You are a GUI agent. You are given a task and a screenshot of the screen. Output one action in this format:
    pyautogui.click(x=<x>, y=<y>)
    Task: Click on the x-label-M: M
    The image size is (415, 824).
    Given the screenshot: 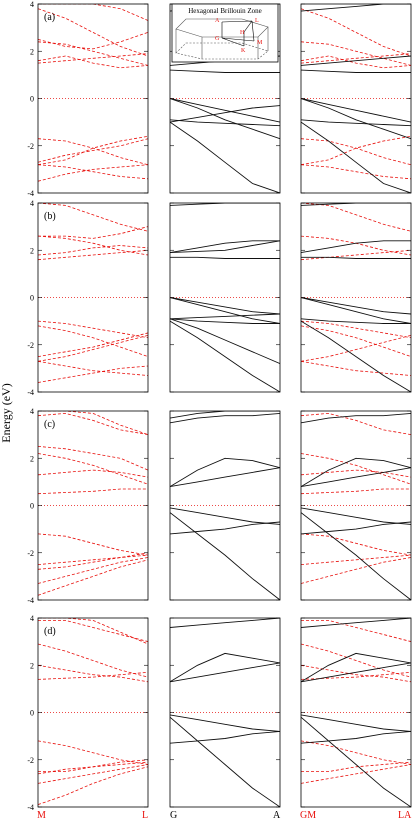 What is the action you would take?
    pyautogui.click(x=41, y=815)
    